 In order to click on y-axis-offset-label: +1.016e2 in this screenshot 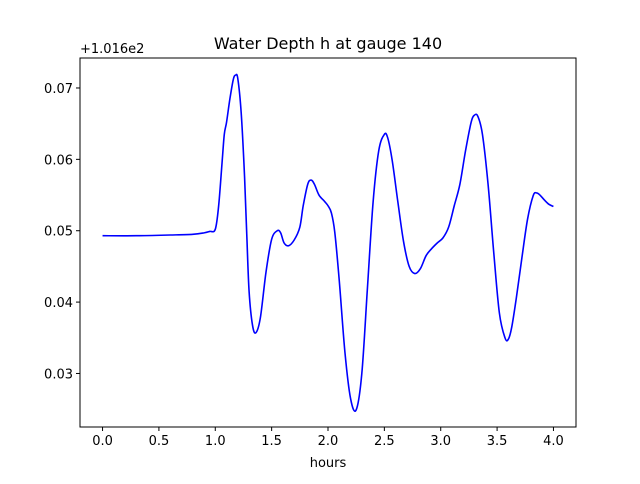, I will do `click(112, 49)`.